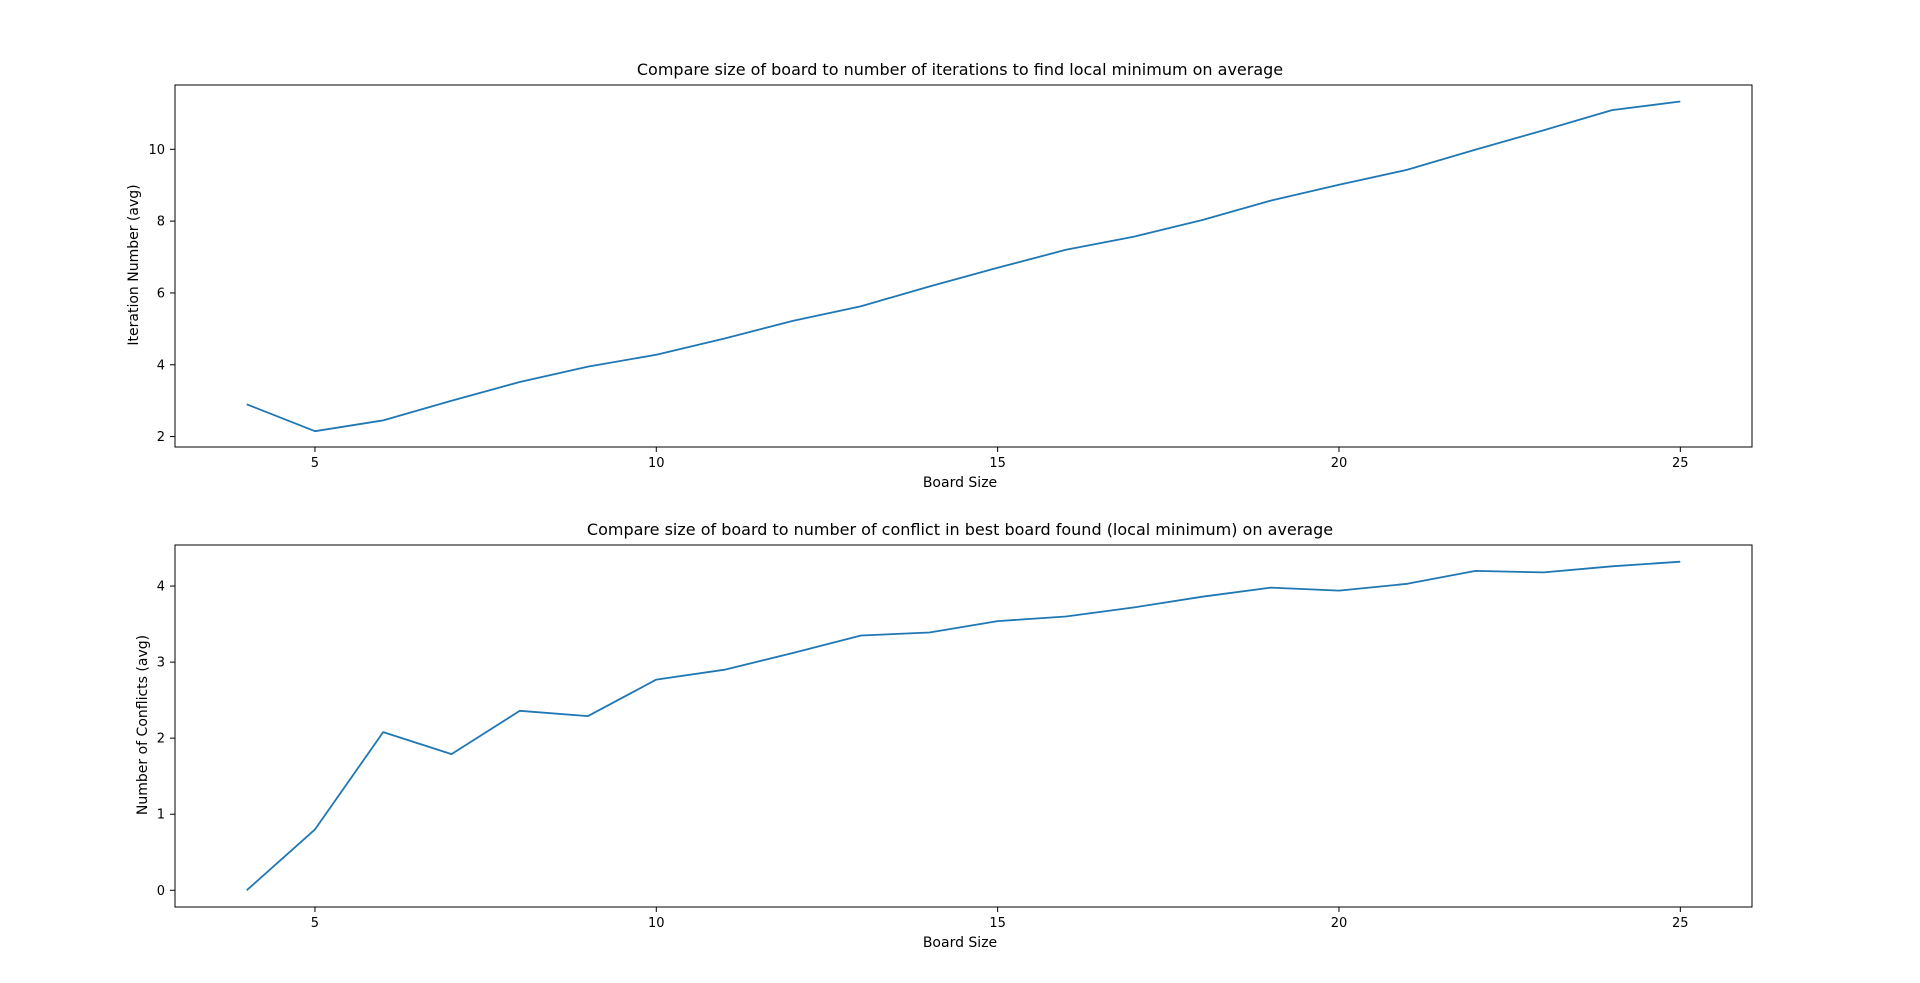 This screenshot has height=983, width=1920. Describe the element at coordinates (143, 725) in the screenshot. I see `y-axis-label: Number of Conflicts (avg)` at that location.